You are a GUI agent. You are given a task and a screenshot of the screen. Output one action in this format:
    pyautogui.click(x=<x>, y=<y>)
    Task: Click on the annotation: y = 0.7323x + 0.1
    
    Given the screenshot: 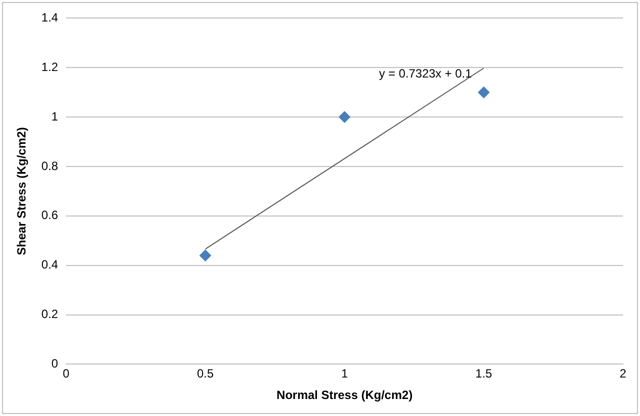 What is the action you would take?
    pyautogui.click(x=425, y=73)
    